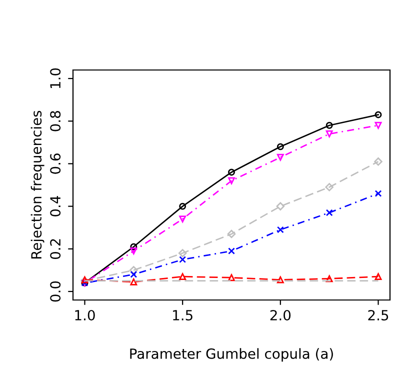 The width and height of the screenshot is (415, 382). Describe the element at coordinates (37, 184) in the screenshot. I see `y-axis-title: Rejection frequencies` at that location.